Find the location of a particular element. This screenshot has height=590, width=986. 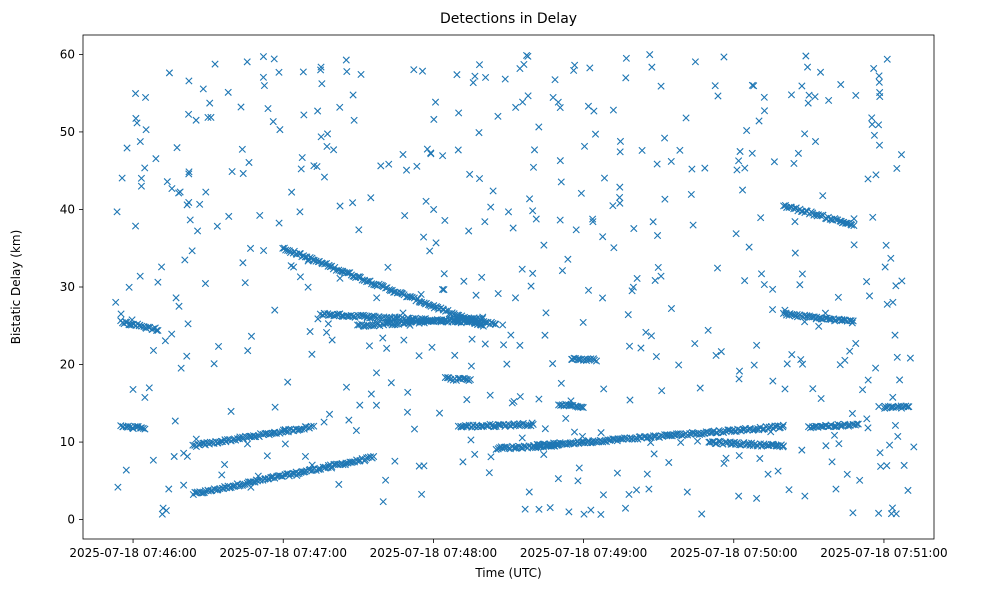

y-tick-label: 10 is located at coordinates (67, 442).